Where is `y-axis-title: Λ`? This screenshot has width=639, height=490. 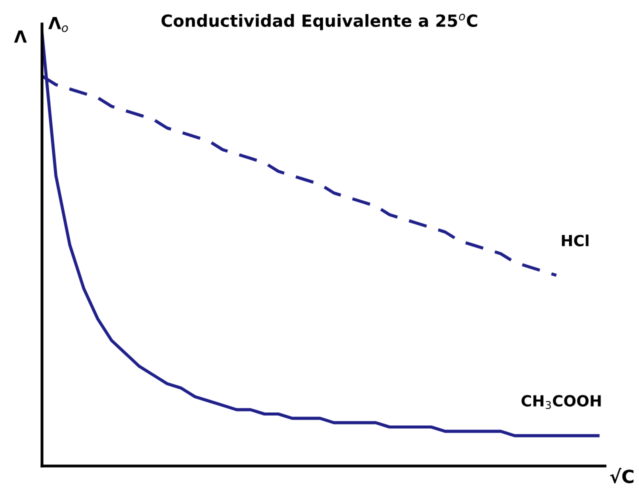
y-axis-title: Λ is located at coordinates (20, 36).